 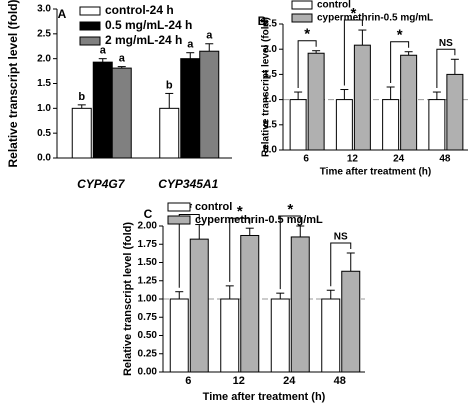 What do you see at coordinates (148, 299) in the screenshot?
I see `y-tick-label: 1.00` at bounding box center [148, 299].